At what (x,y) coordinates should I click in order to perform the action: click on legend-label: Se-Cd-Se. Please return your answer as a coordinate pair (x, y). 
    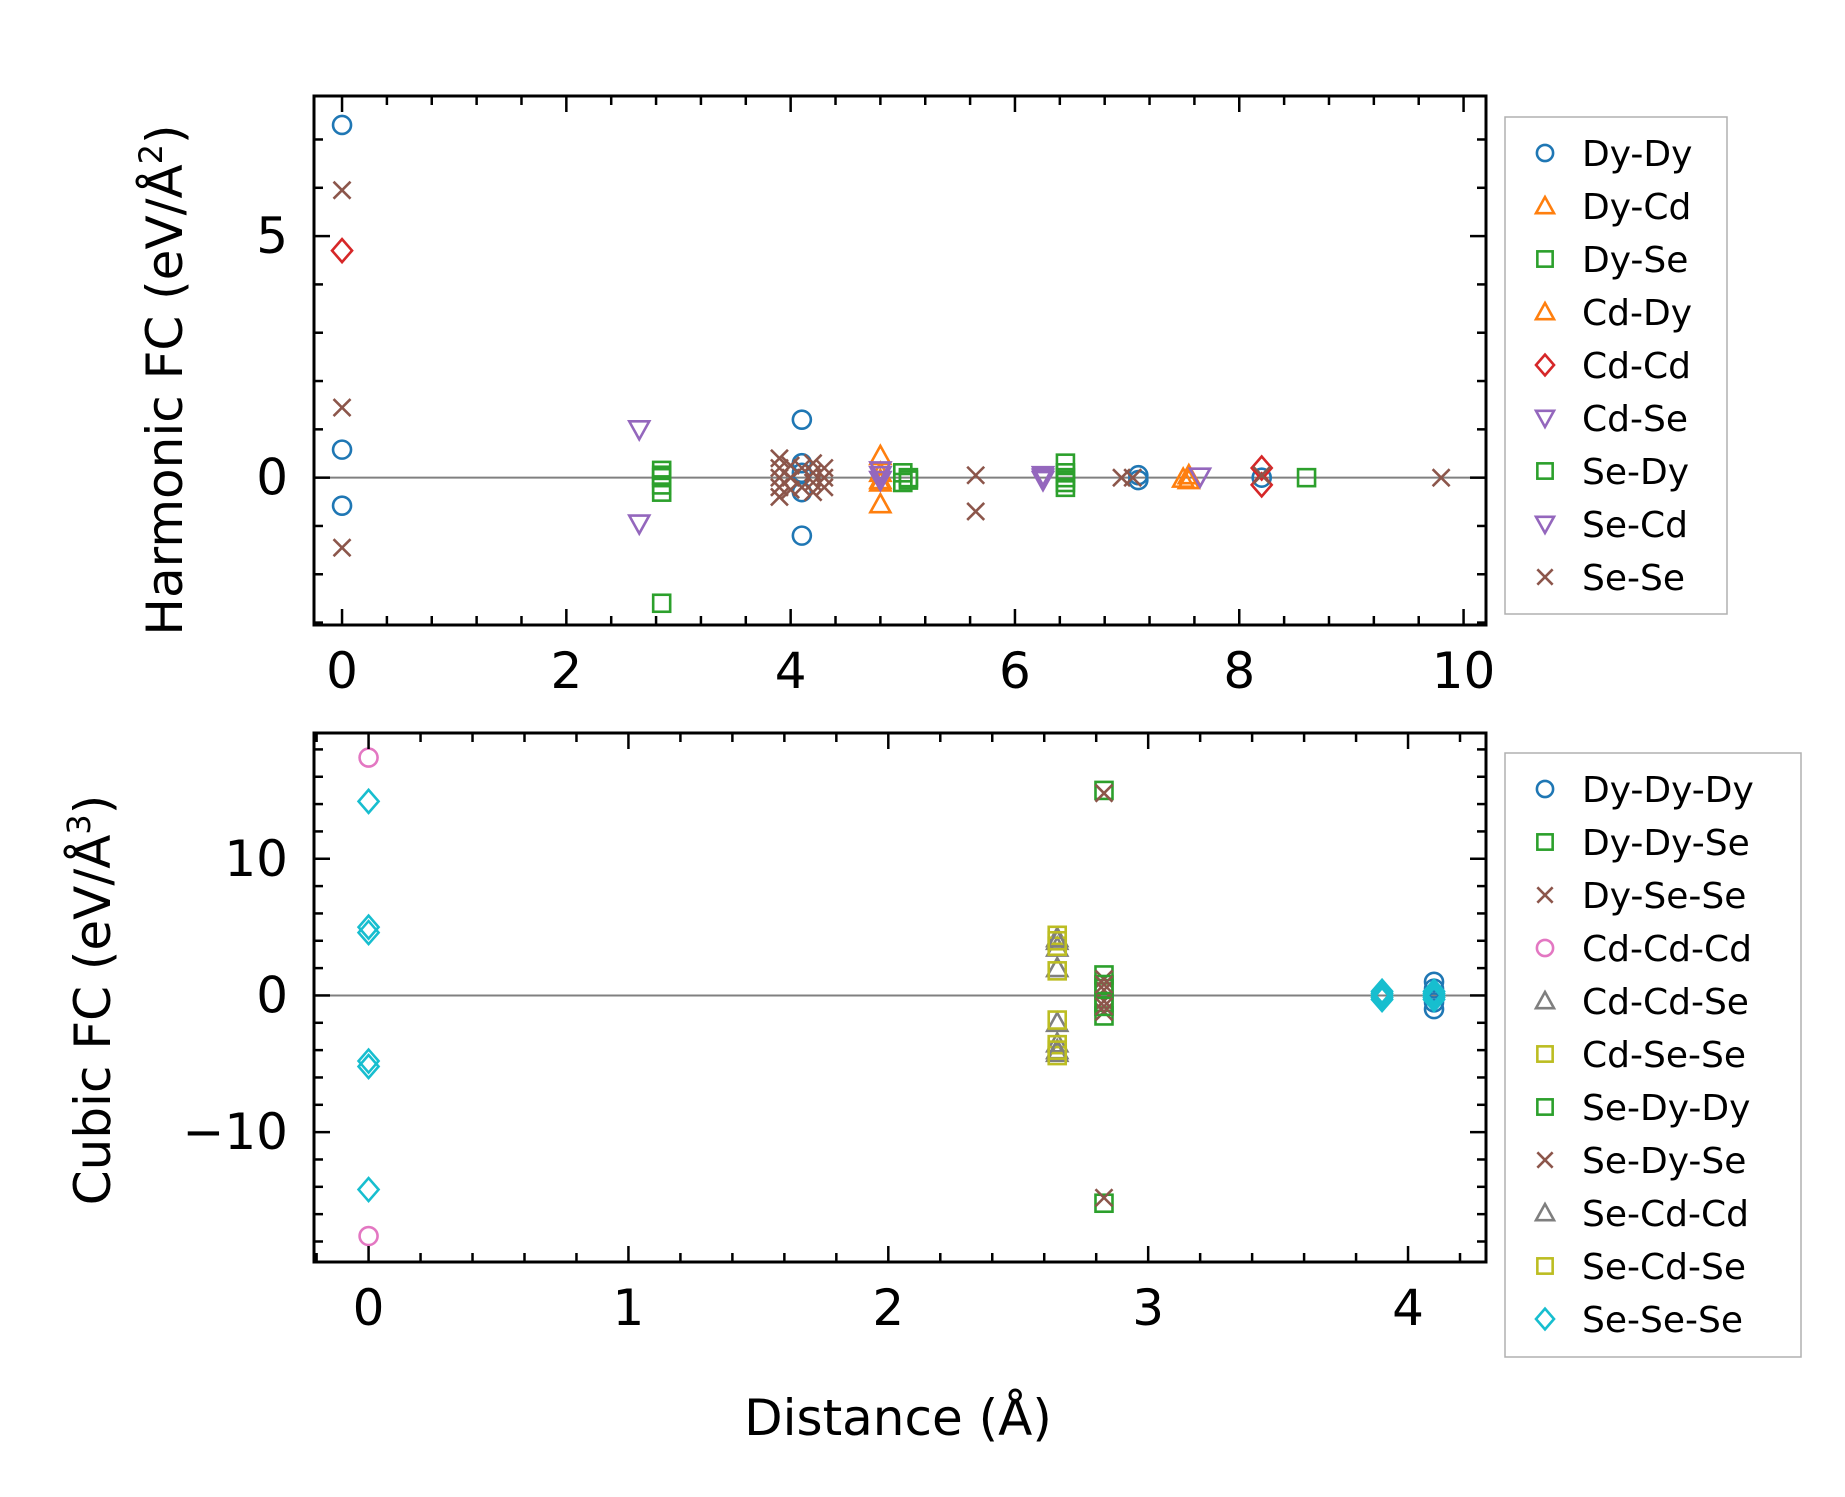
    Looking at the image, I should click on (1664, 1267).